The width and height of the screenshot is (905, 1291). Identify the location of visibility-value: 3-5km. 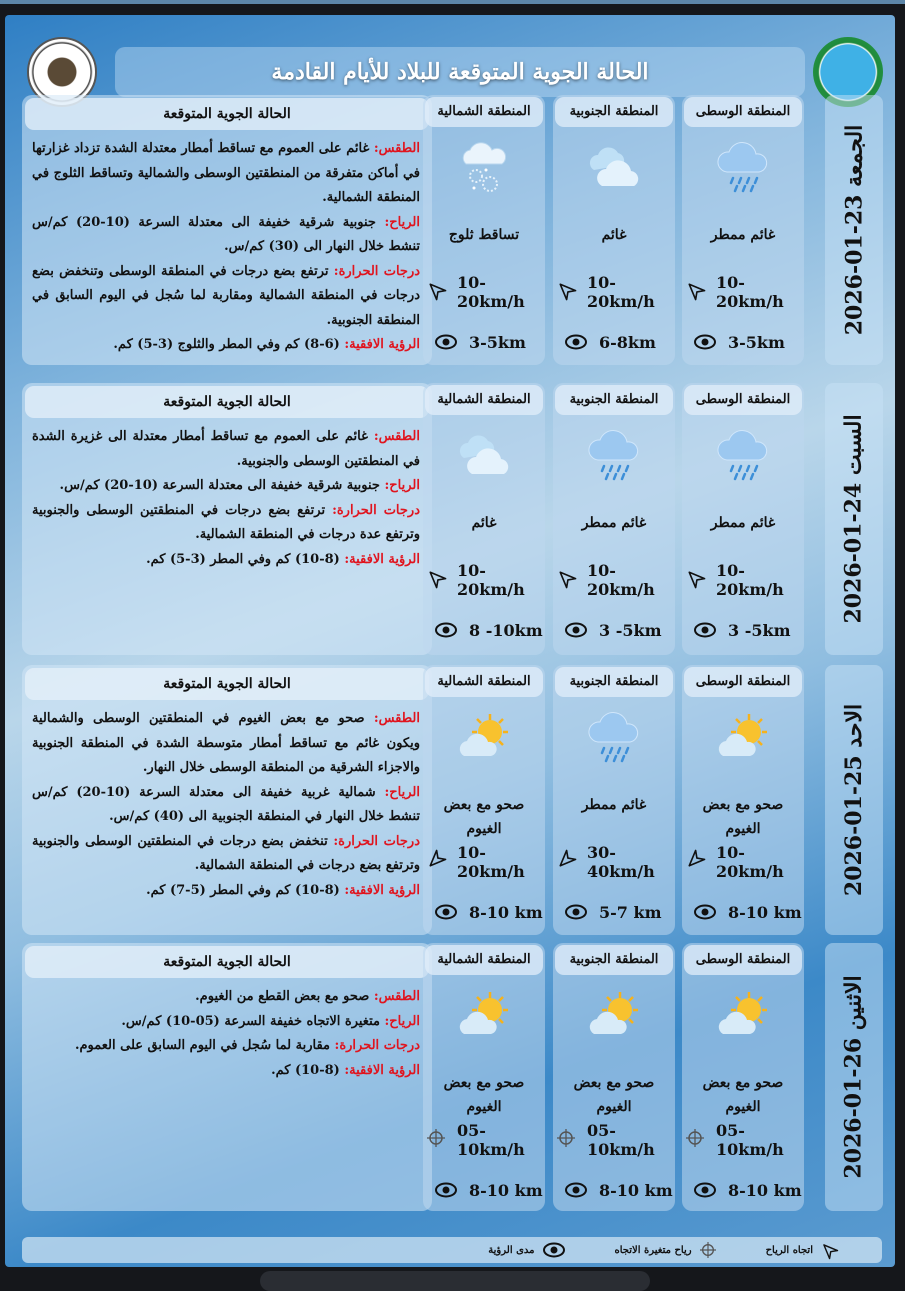
(756, 342).